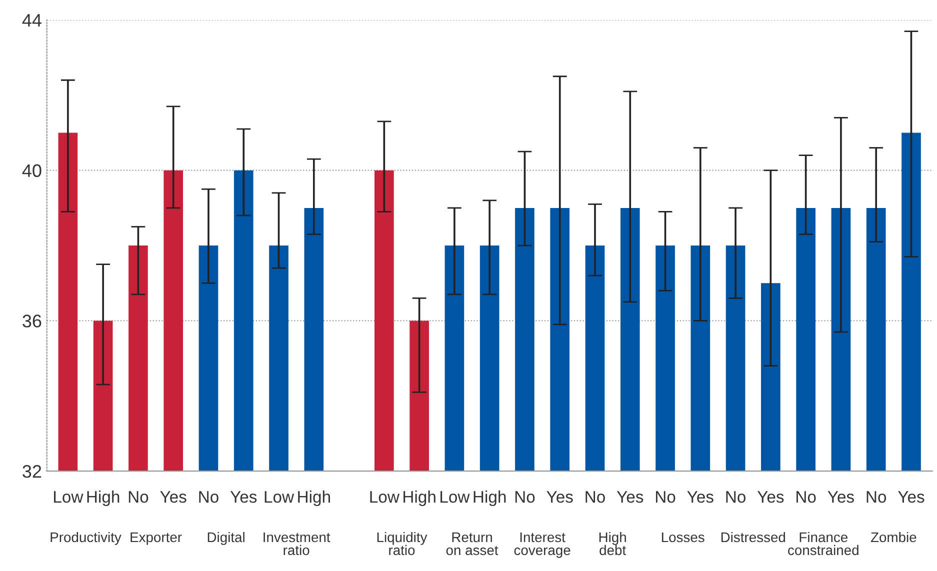 This screenshot has width=937, height=571. What do you see at coordinates (32, 171) in the screenshot?
I see `y-tick-label: 40` at bounding box center [32, 171].